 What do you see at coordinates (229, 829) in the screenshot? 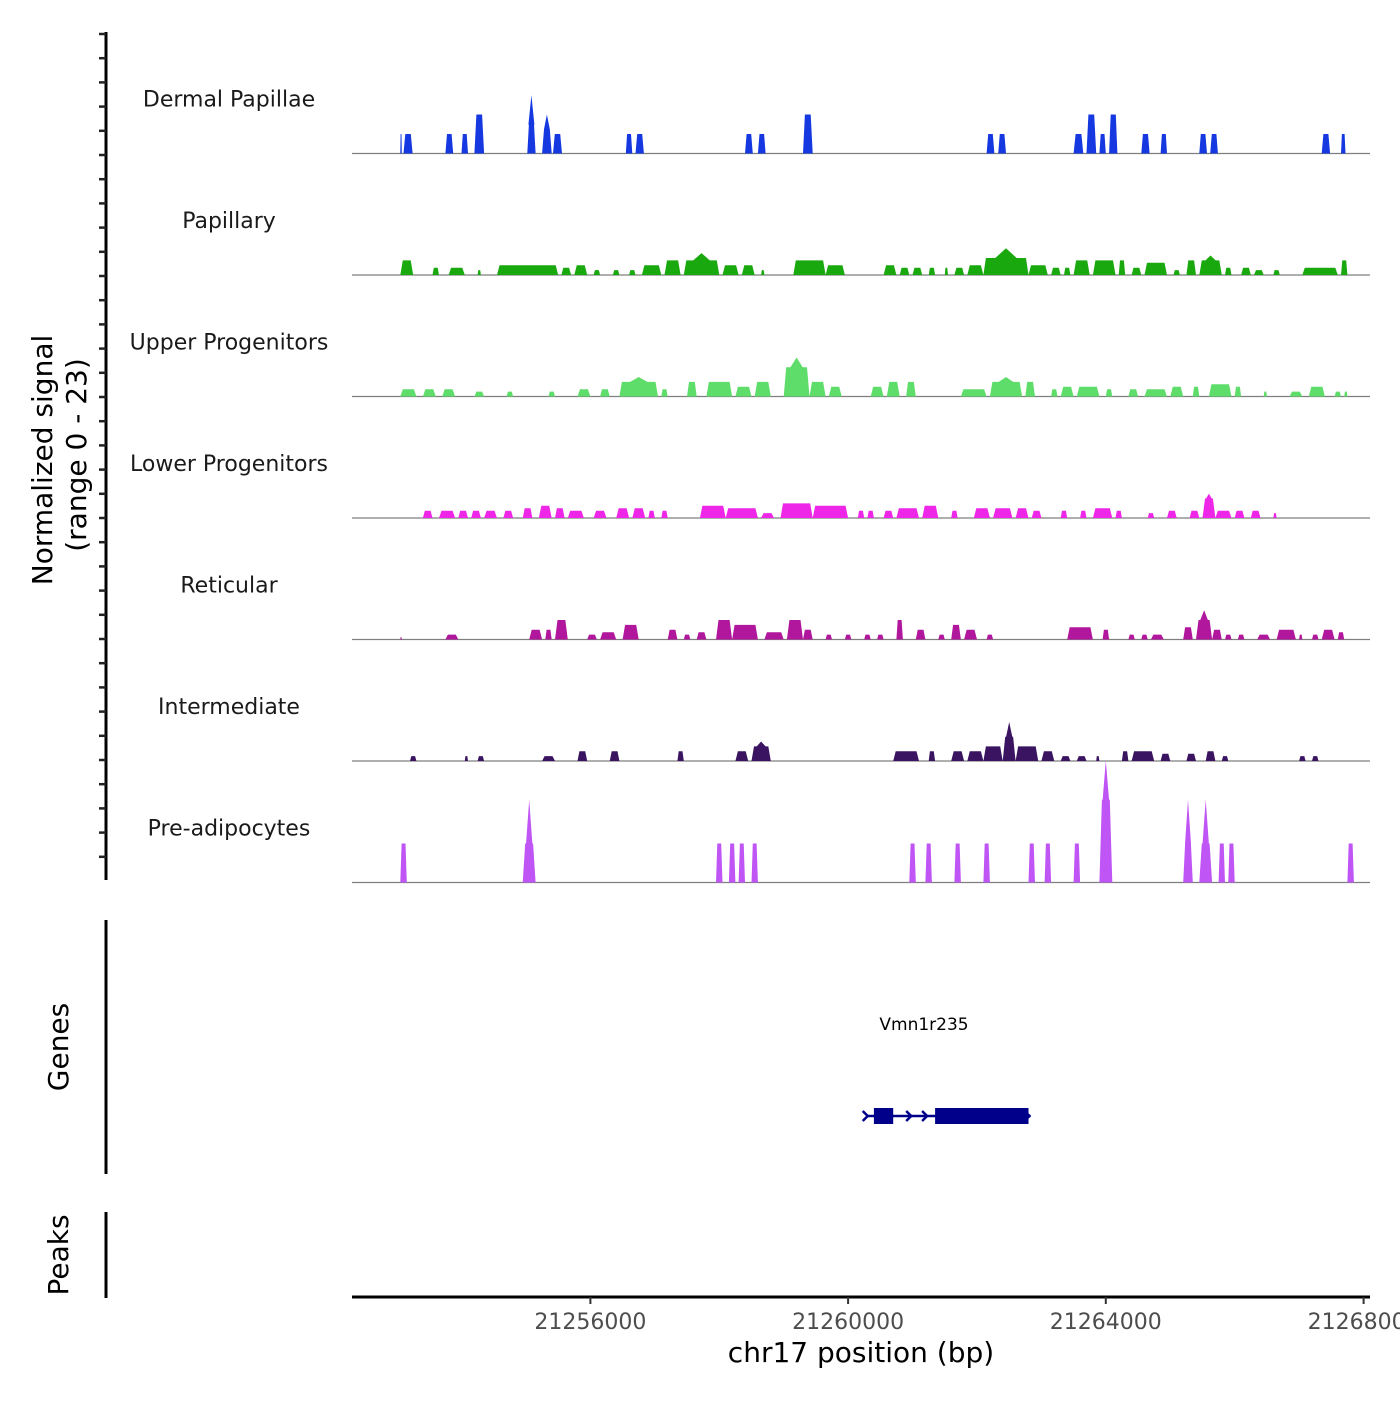
I see `track-label: Pre-adipocytes` at bounding box center [229, 829].